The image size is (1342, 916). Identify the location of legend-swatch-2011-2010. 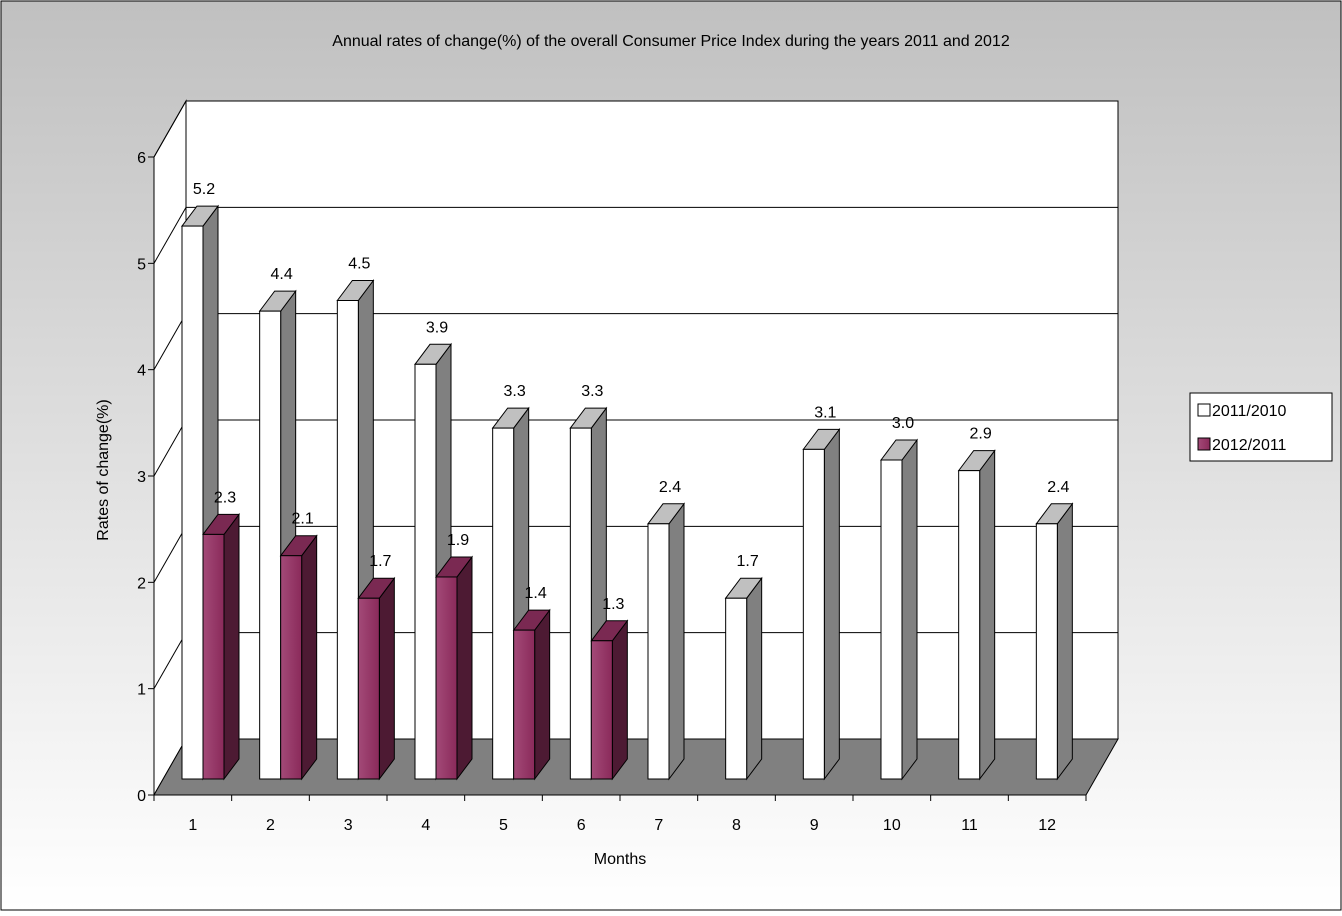
(1204, 410).